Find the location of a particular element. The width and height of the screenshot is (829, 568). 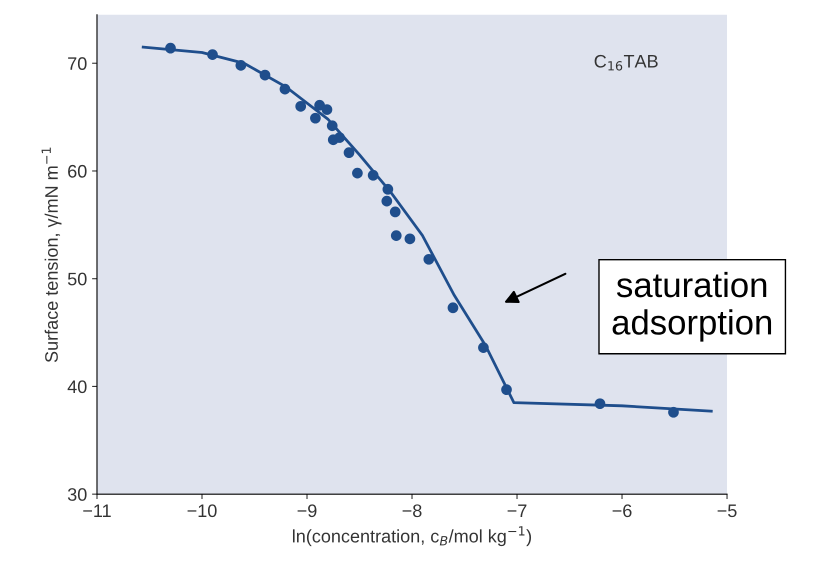

y-axis-title: Surface tension, γ/mN m$^{−1}$ is located at coordinates (52, 255).